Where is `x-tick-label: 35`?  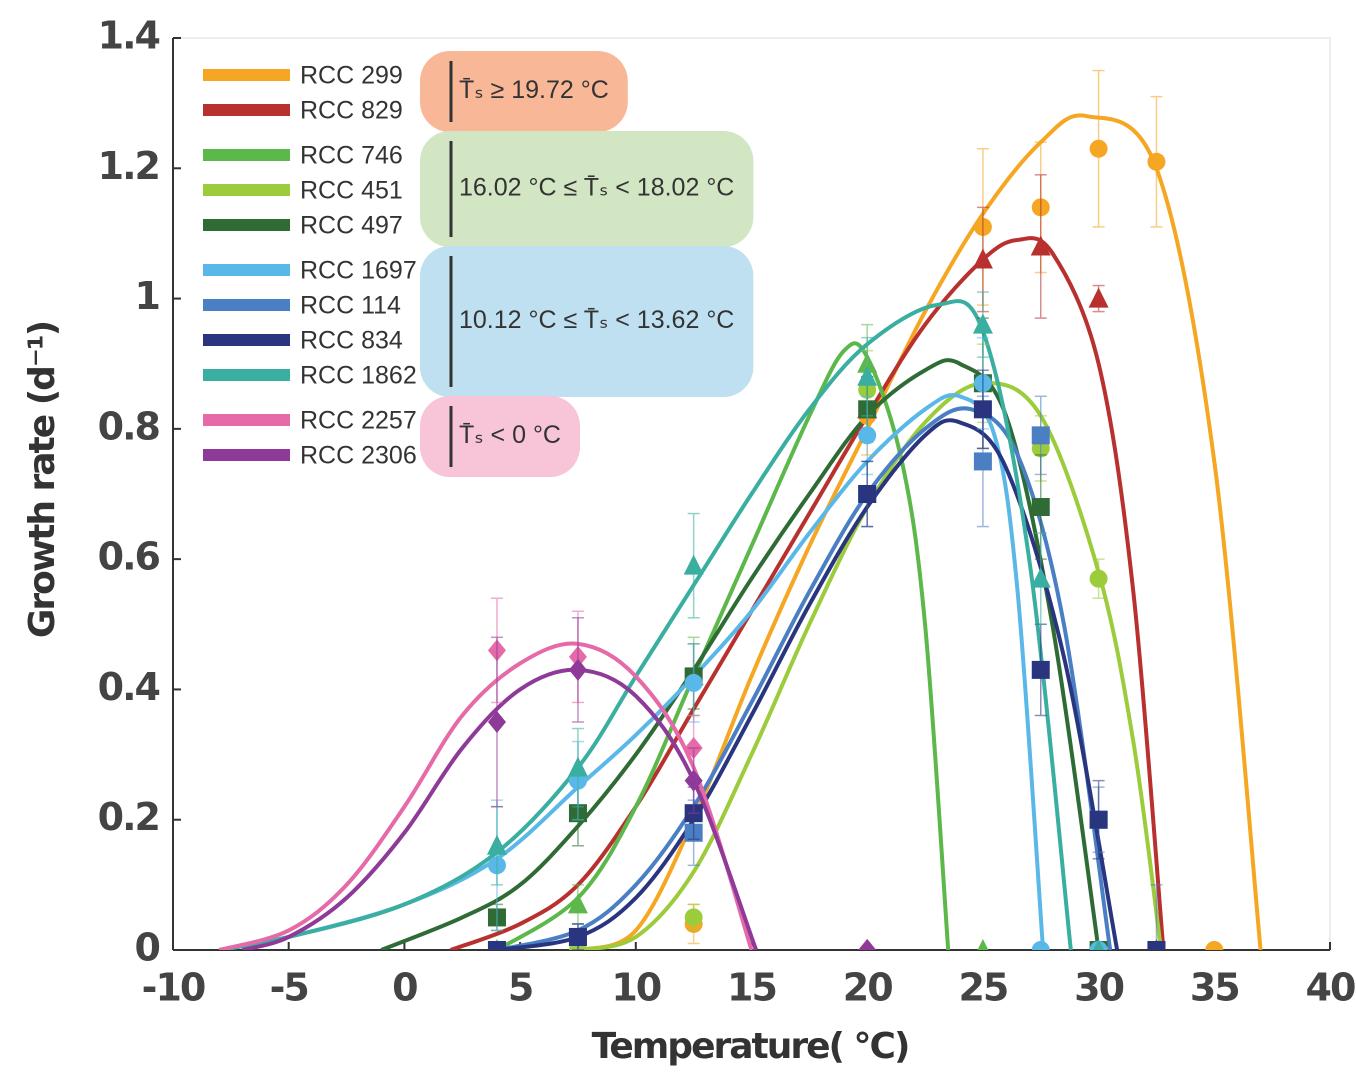
x-tick-label: 35 is located at coordinates (1214, 988).